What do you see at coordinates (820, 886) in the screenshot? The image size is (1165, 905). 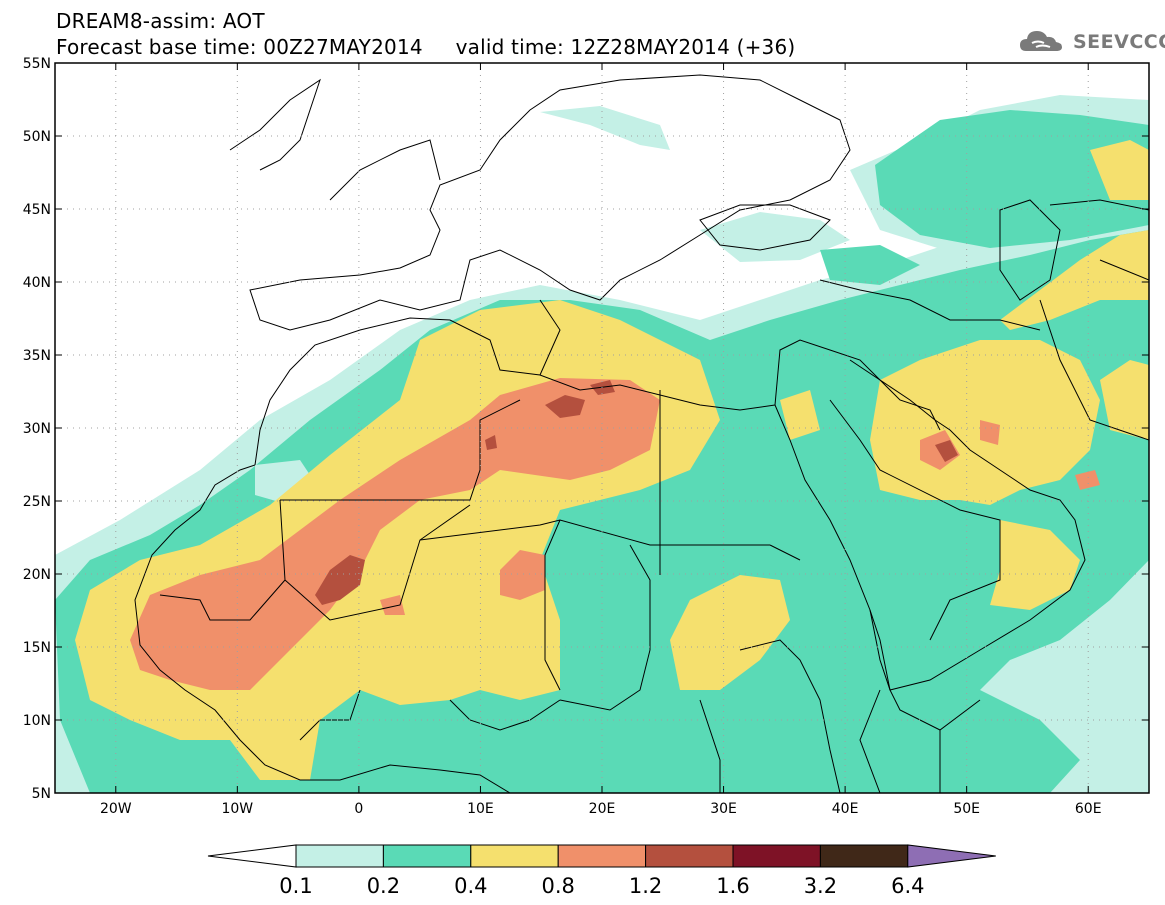 I see `colorbar-label: 3.2` at bounding box center [820, 886].